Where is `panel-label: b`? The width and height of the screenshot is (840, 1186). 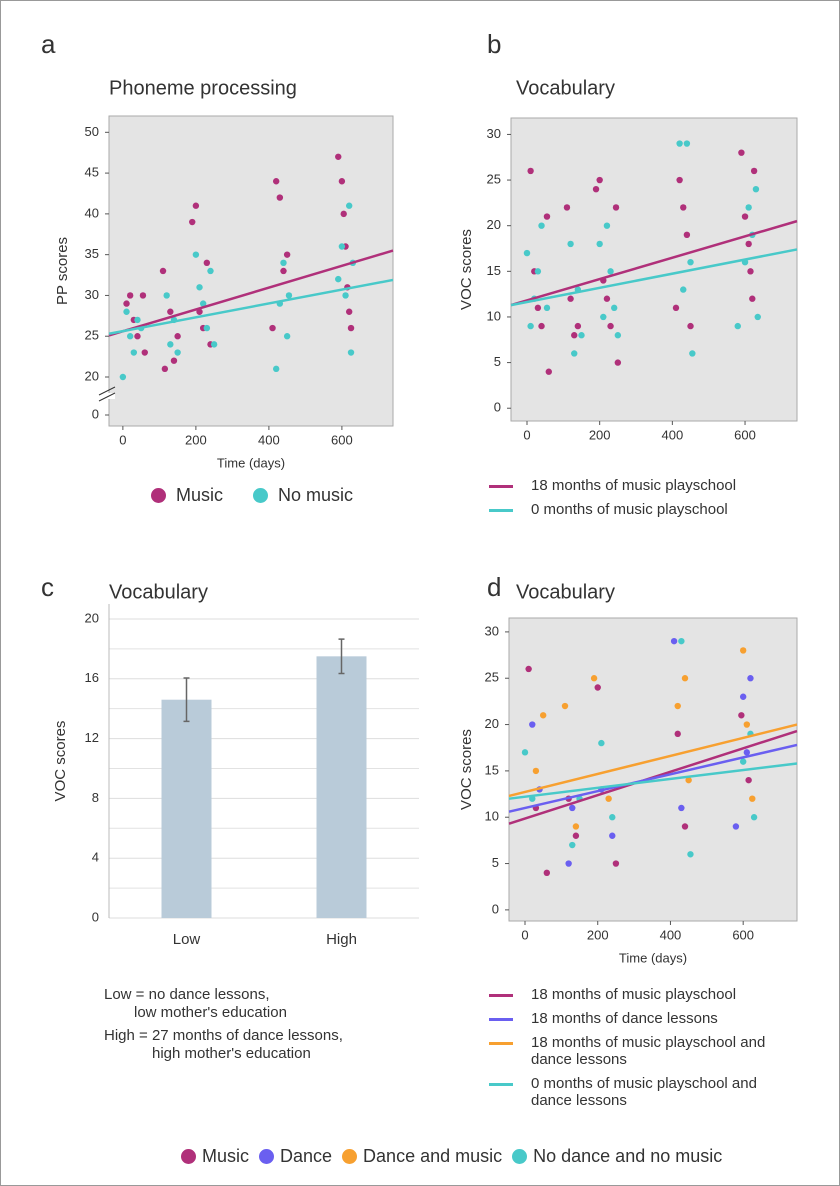 panel-label: b is located at coordinates (494, 44).